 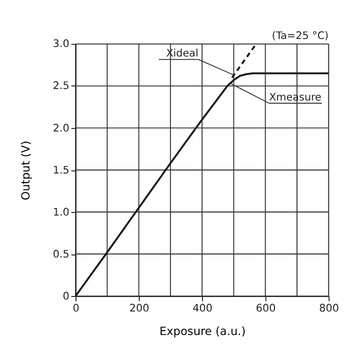 I want to click on x-tick-label: 600, so click(x=266, y=308).